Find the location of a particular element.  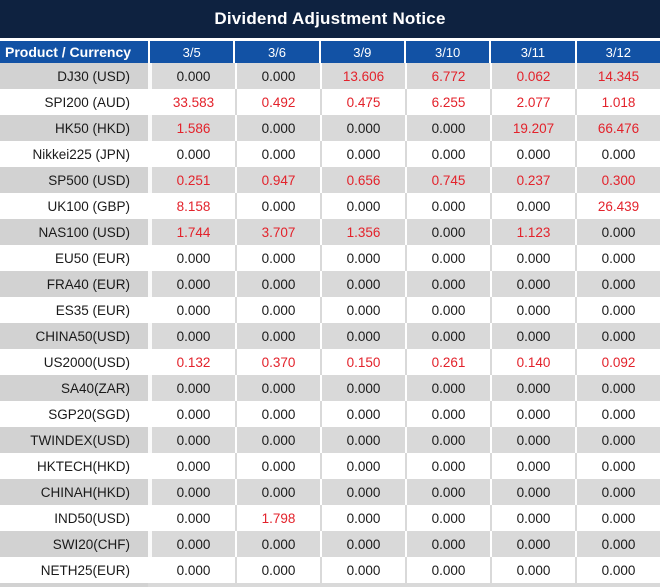

table-row: SGP20(SGD) 0.000 0.000 0.000 0.000 0.000 0.000 is located at coordinates (330, 414).